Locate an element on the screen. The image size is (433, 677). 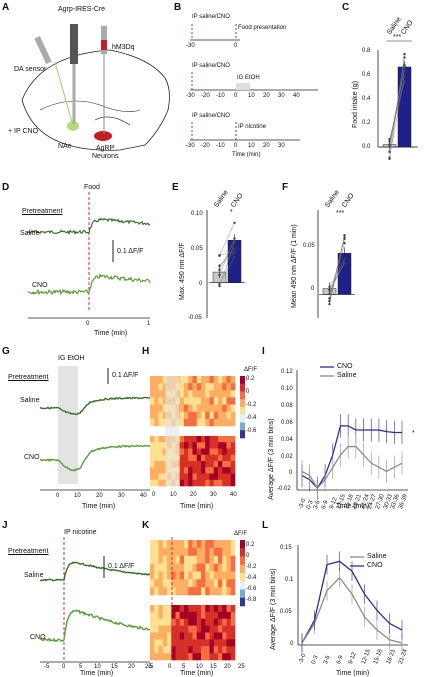
syringe-left is located at coordinates (43, 50).